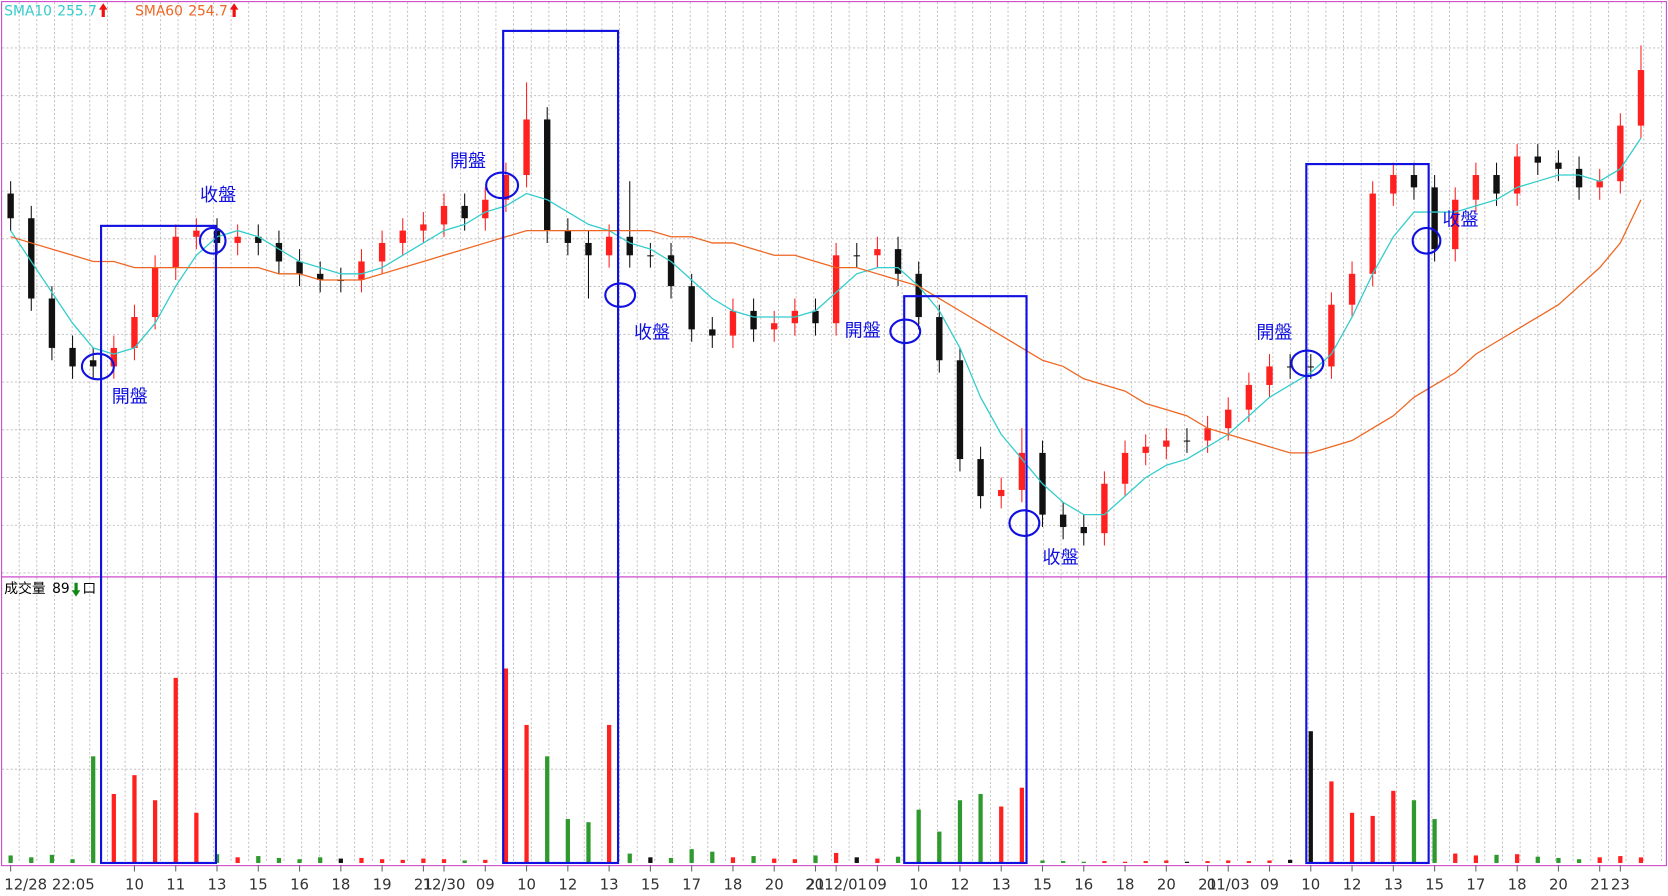 The height and width of the screenshot is (896, 1668). Describe the element at coordinates (49, 884) in the screenshot. I see `x-tick-label: 12/28 22:05` at that location.